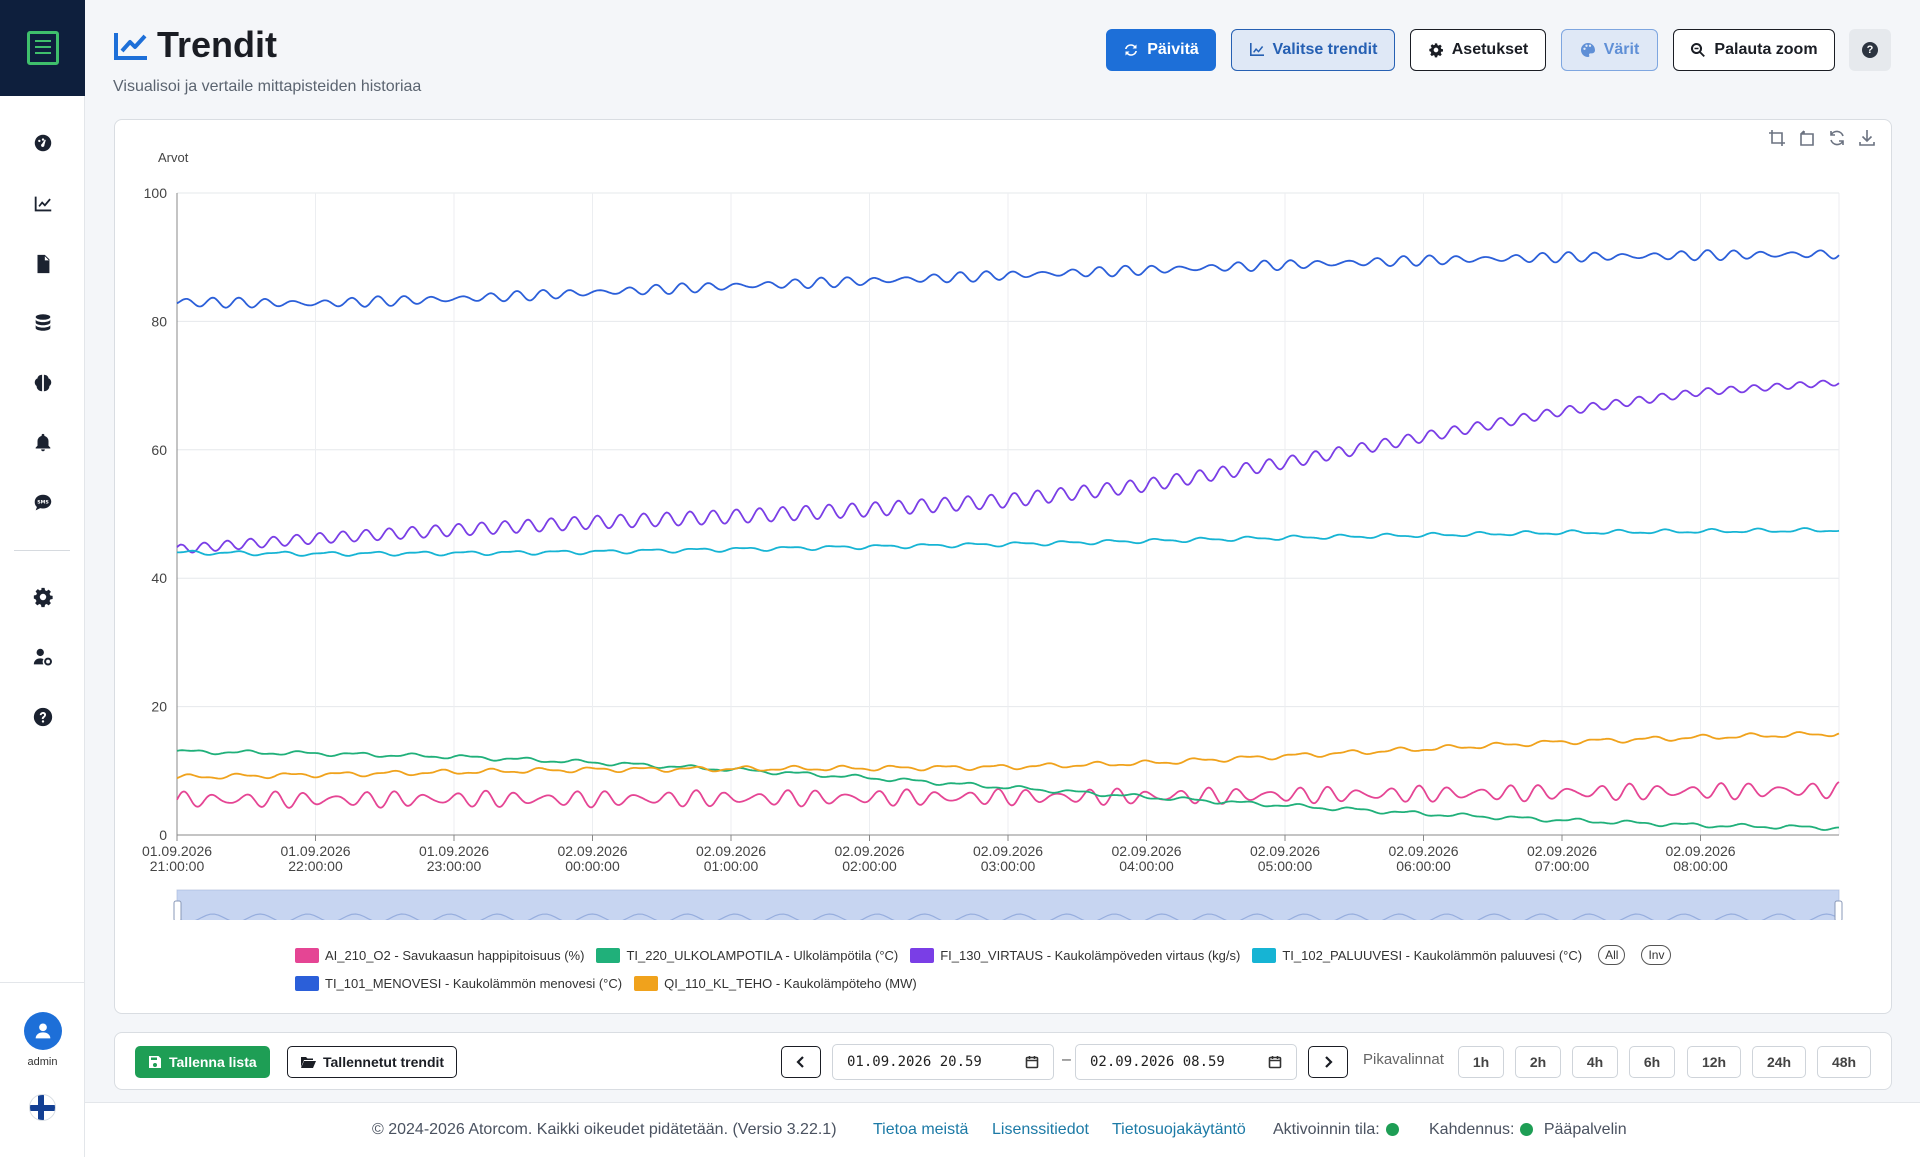 Image resolution: width=1920 pixels, height=1157 pixels. What do you see at coordinates (1612, 955) in the screenshot?
I see `legend-select-all: All` at bounding box center [1612, 955].